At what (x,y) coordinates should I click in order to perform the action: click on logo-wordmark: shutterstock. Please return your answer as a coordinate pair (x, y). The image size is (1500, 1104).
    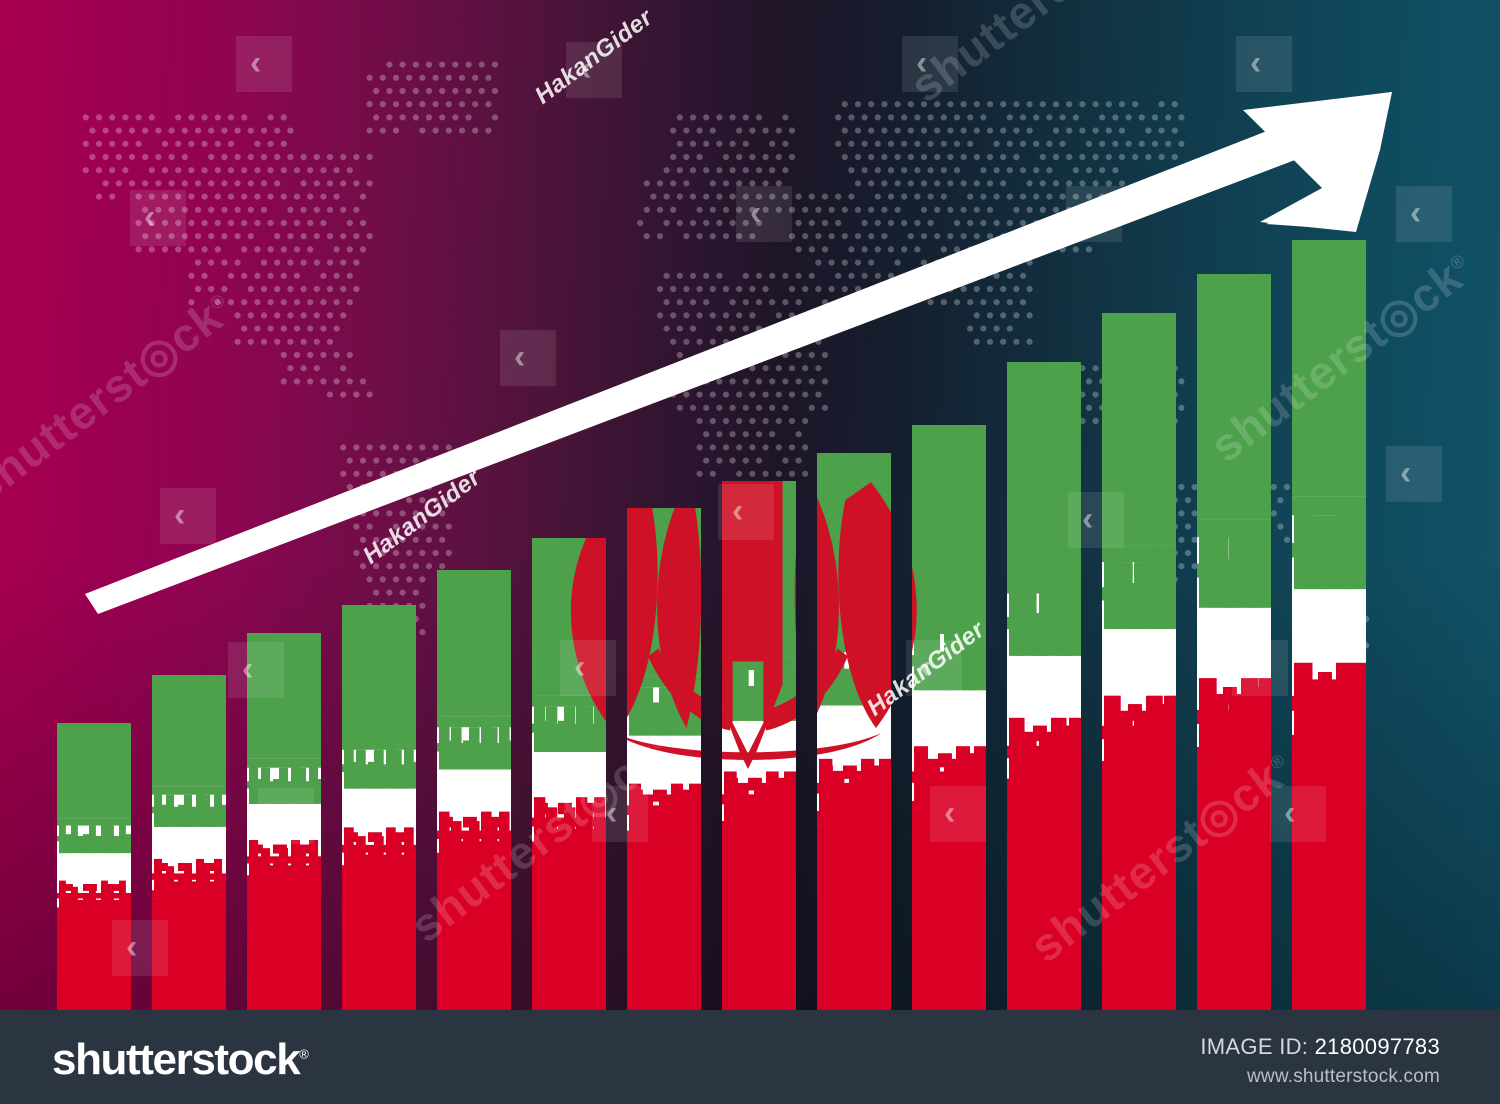
    Looking at the image, I should click on (176, 1059).